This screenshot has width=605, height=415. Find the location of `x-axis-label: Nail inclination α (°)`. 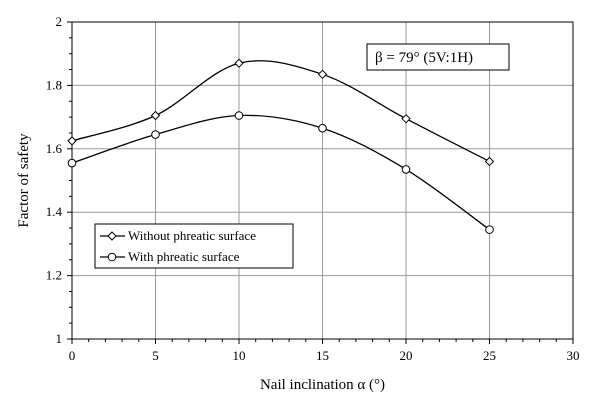

x-axis-label: Nail inclination α (°) is located at coordinates (322, 385).